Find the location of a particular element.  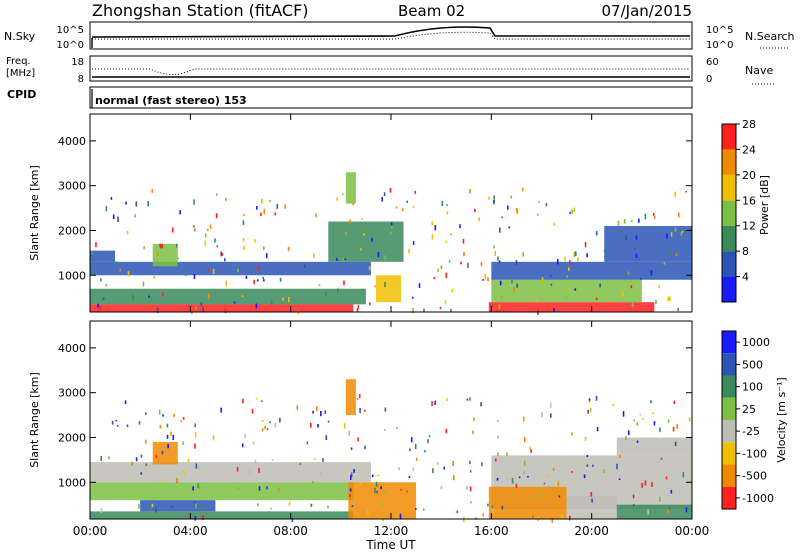

velocity-colorbar: 1000 500 100 25 -25 -100 -500 -1000 is located at coordinates (747, 420).